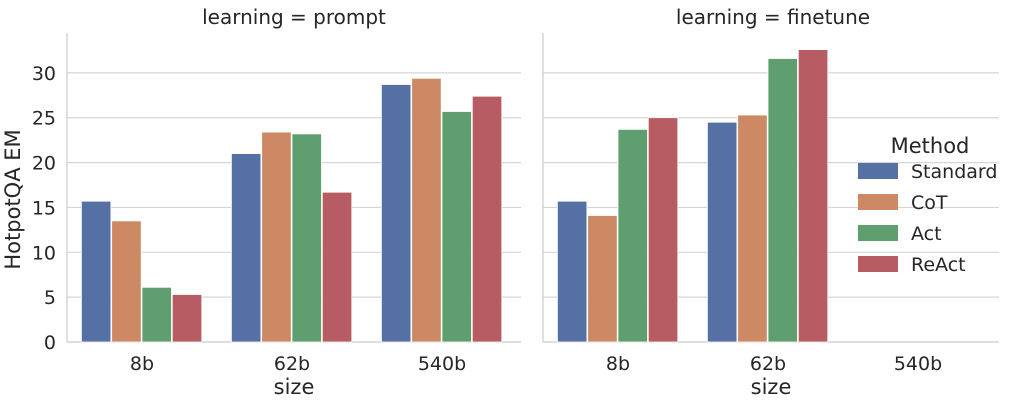  Describe the element at coordinates (878, 171) in the screenshot. I see `legend-swatch-standard` at that location.